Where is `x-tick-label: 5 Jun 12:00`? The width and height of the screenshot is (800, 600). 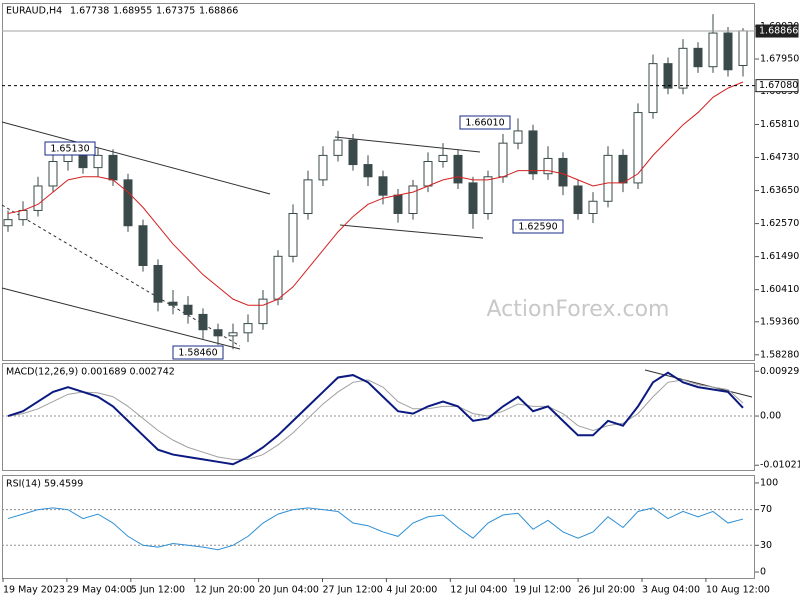
x-tick-label: 5 Jun 12:00 is located at coordinates (158, 590).